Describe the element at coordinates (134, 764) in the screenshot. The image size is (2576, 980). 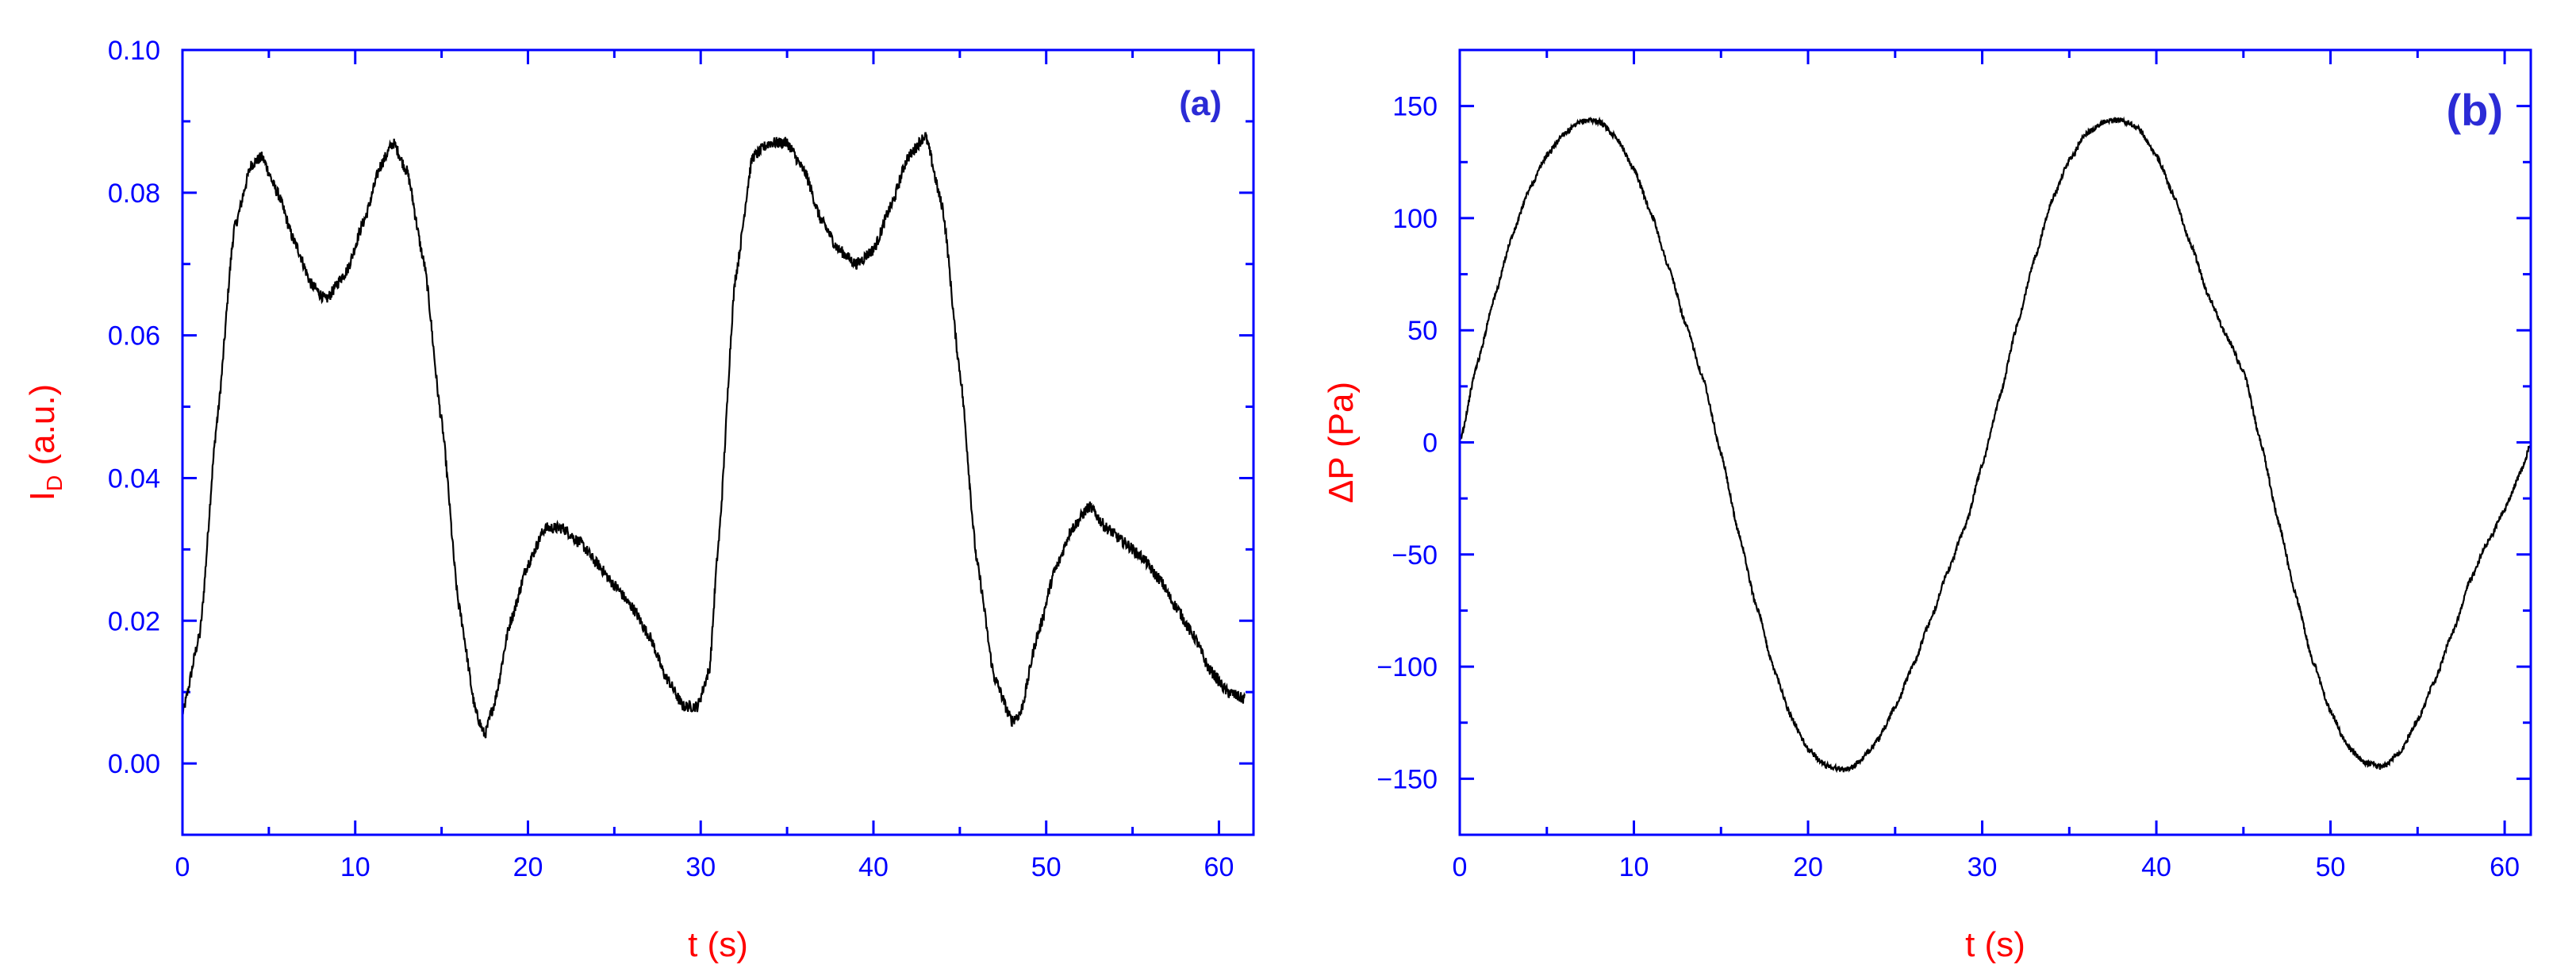
I see `y-tick-label: 0.00` at that location.